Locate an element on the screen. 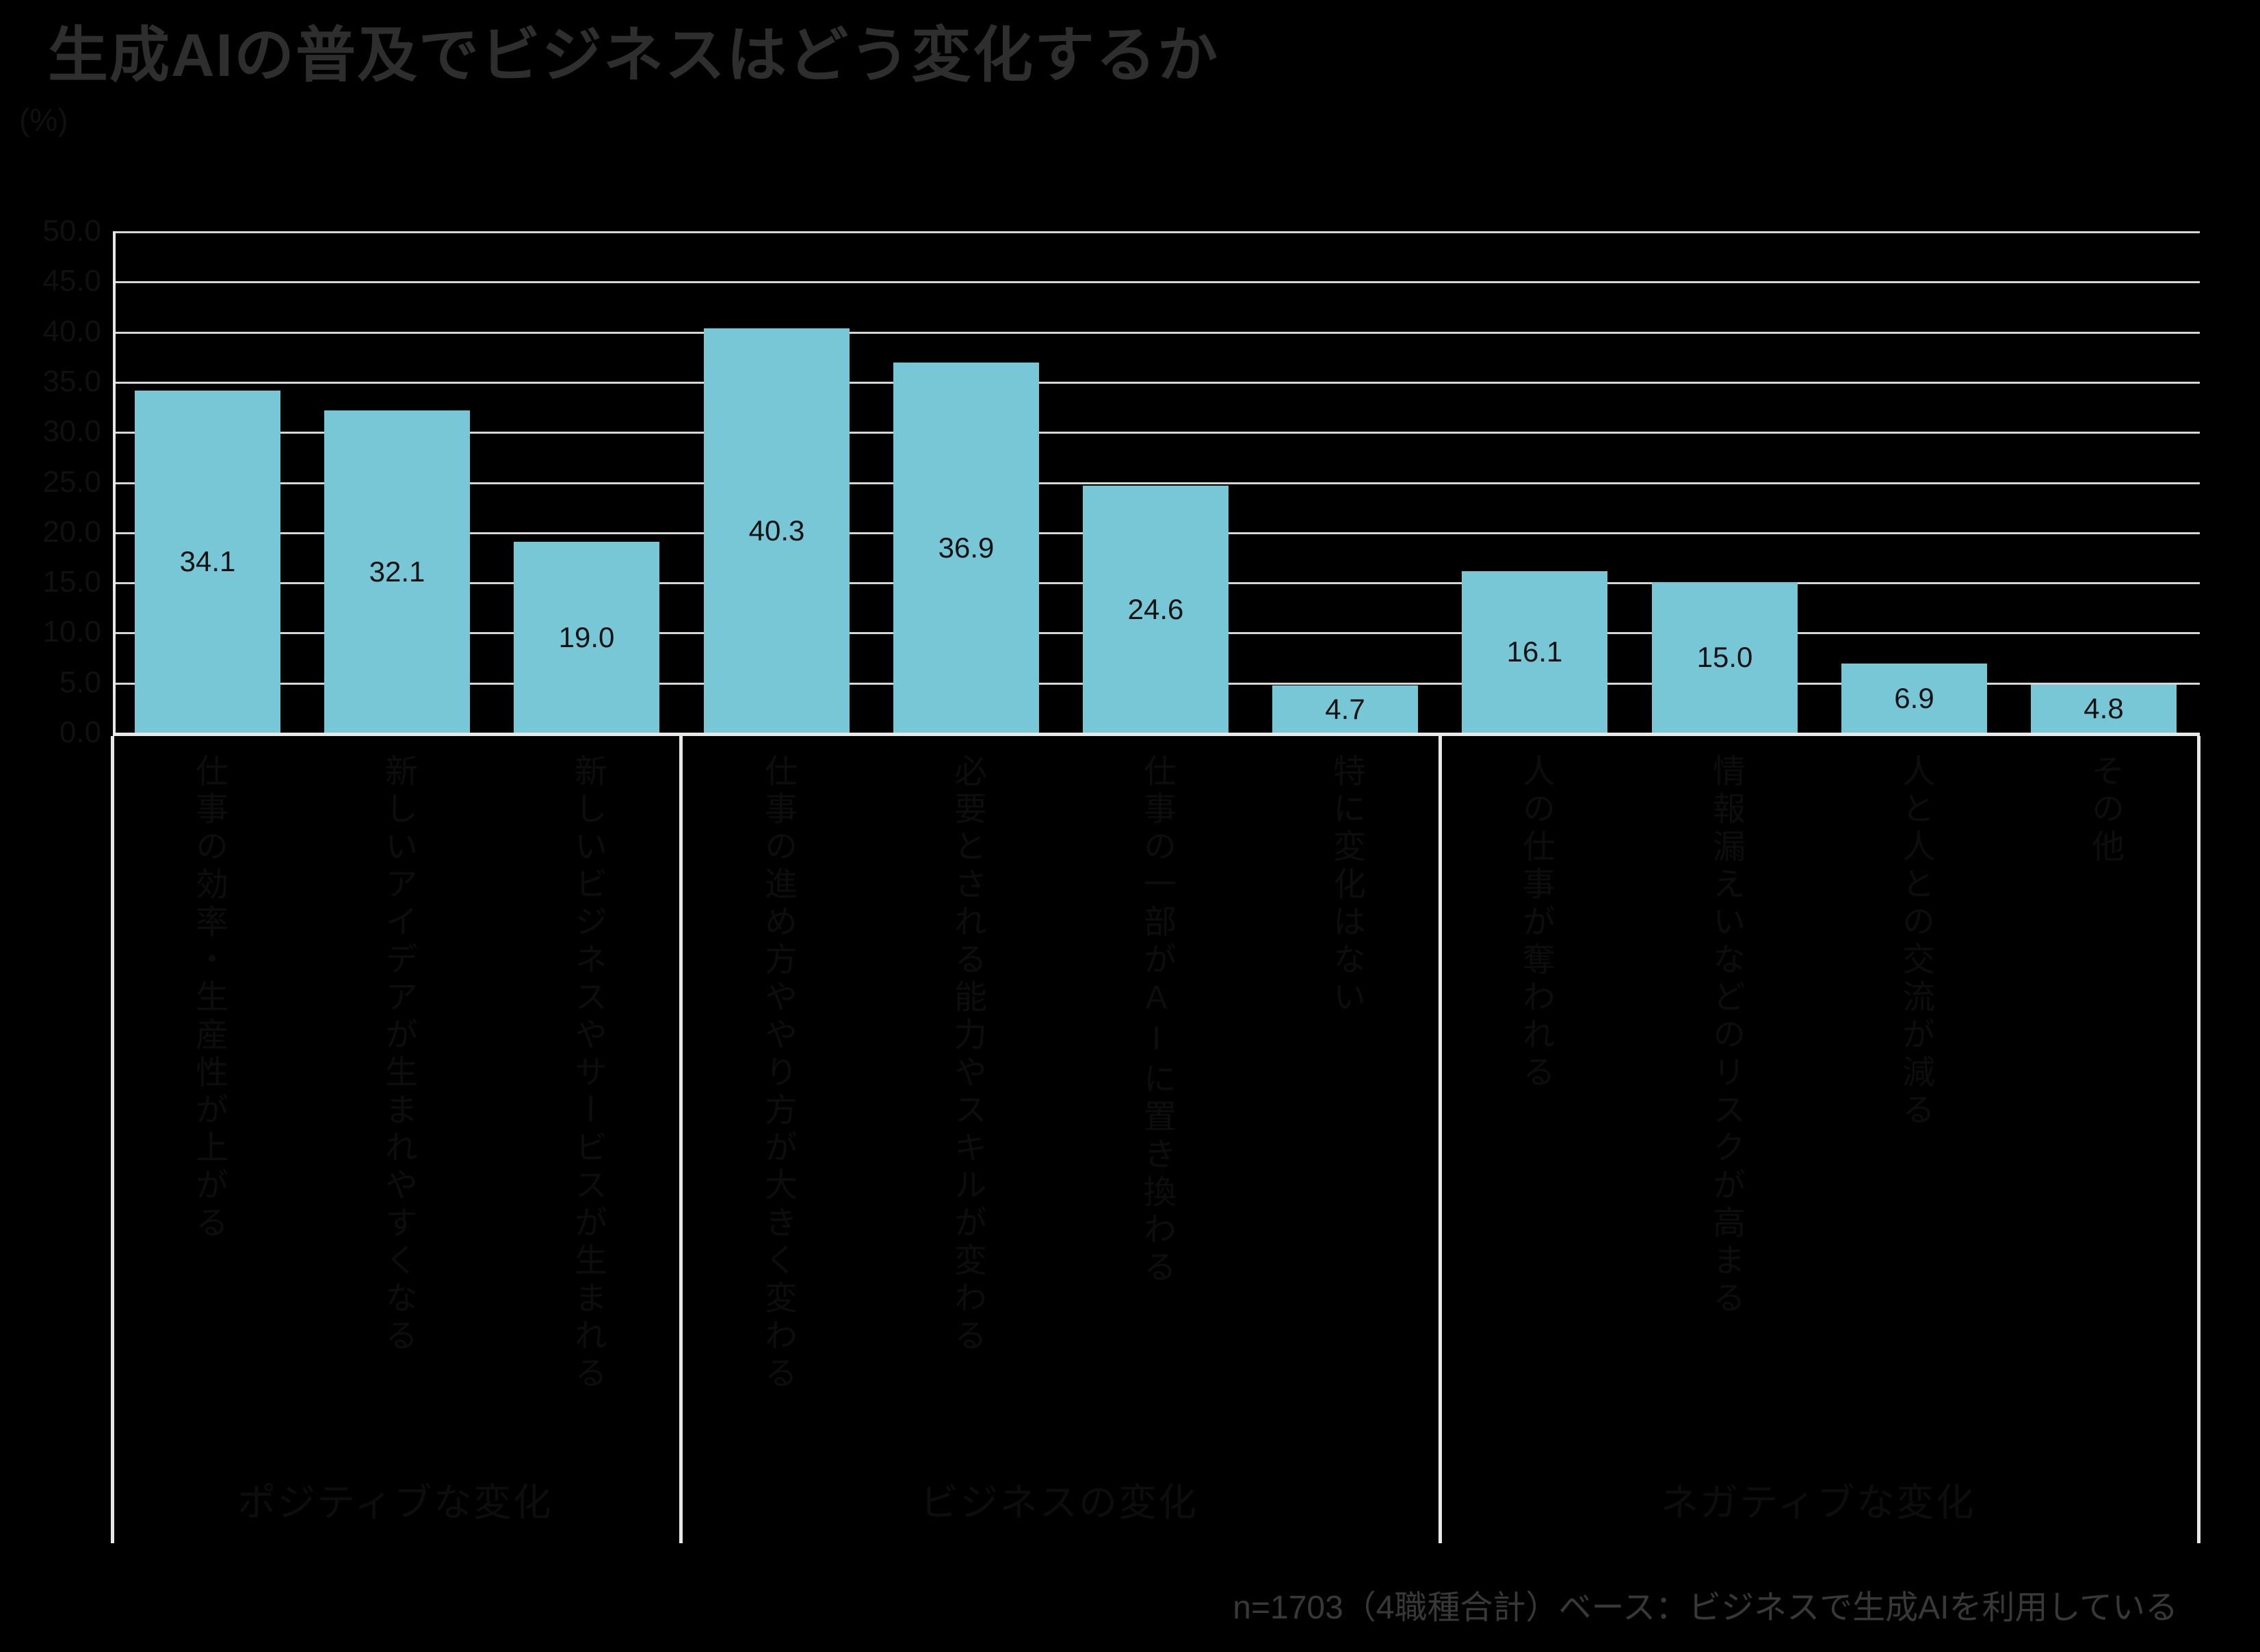 The image size is (2260, 1652). bar: 32.1 is located at coordinates (397, 571).